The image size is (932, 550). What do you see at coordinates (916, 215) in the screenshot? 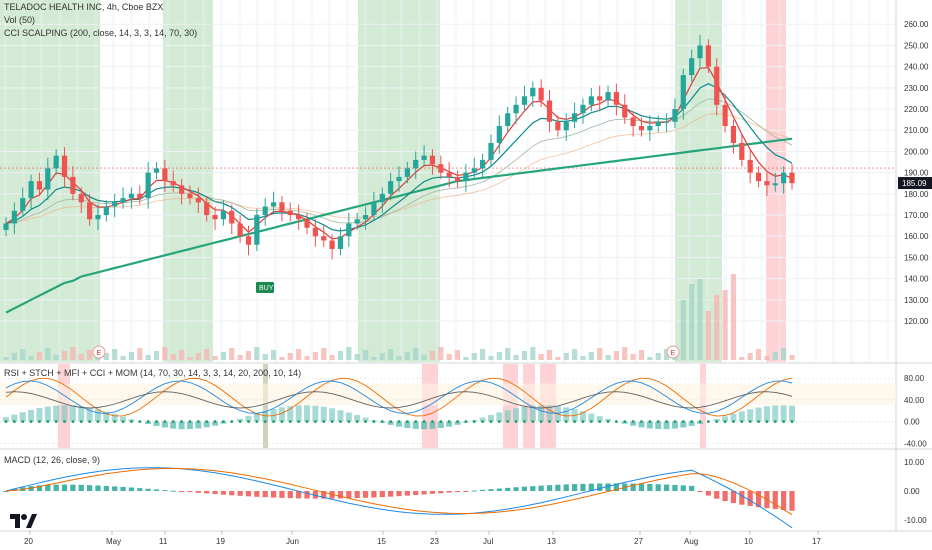
I see `price-axis-label: 170.00` at bounding box center [916, 215].